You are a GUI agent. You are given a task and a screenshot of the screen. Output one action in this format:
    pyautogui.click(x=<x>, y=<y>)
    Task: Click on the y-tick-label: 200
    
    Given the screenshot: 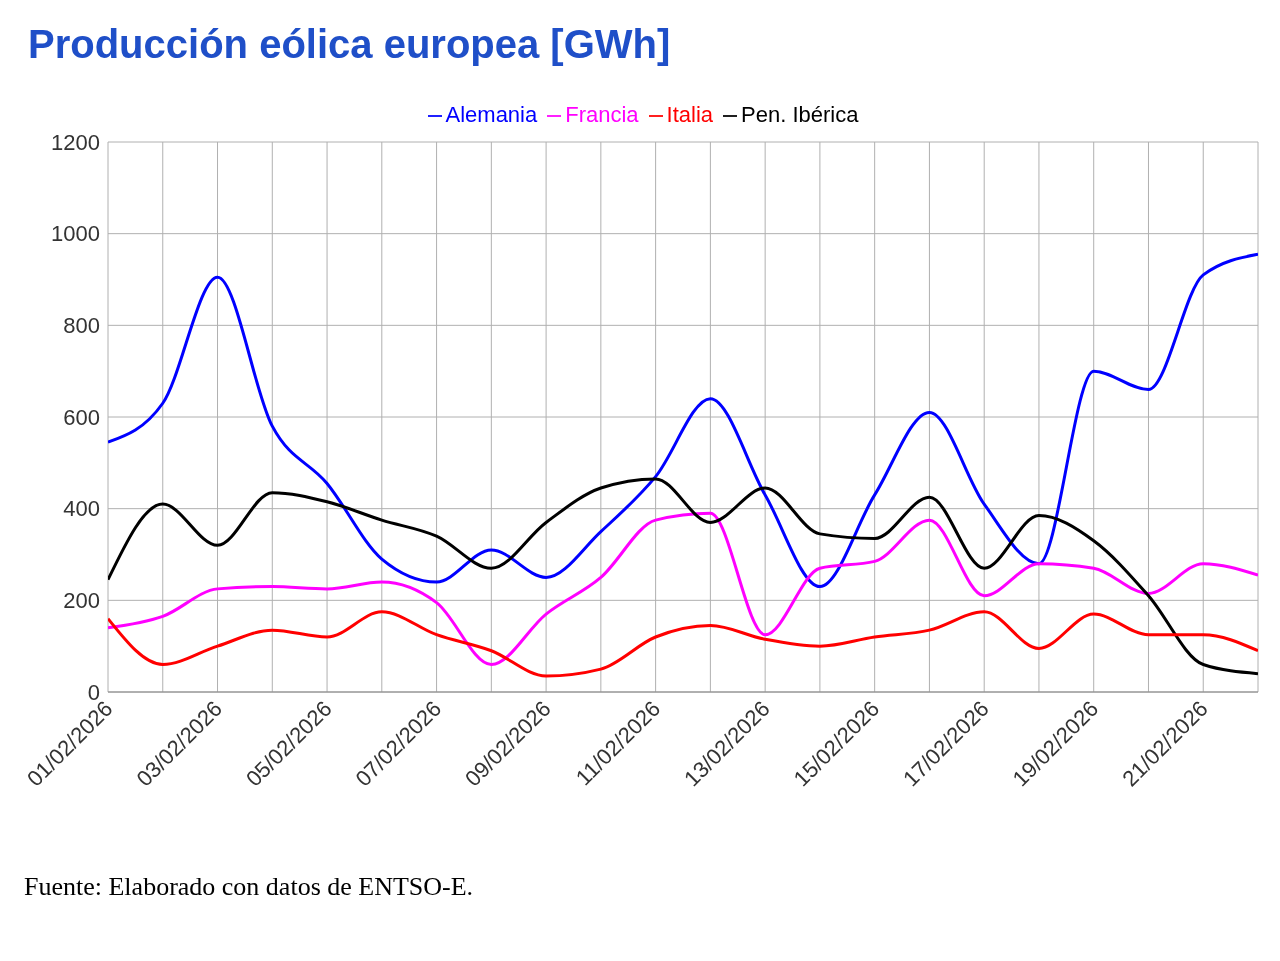 What is the action you would take?
    pyautogui.click(x=81, y=601)
    